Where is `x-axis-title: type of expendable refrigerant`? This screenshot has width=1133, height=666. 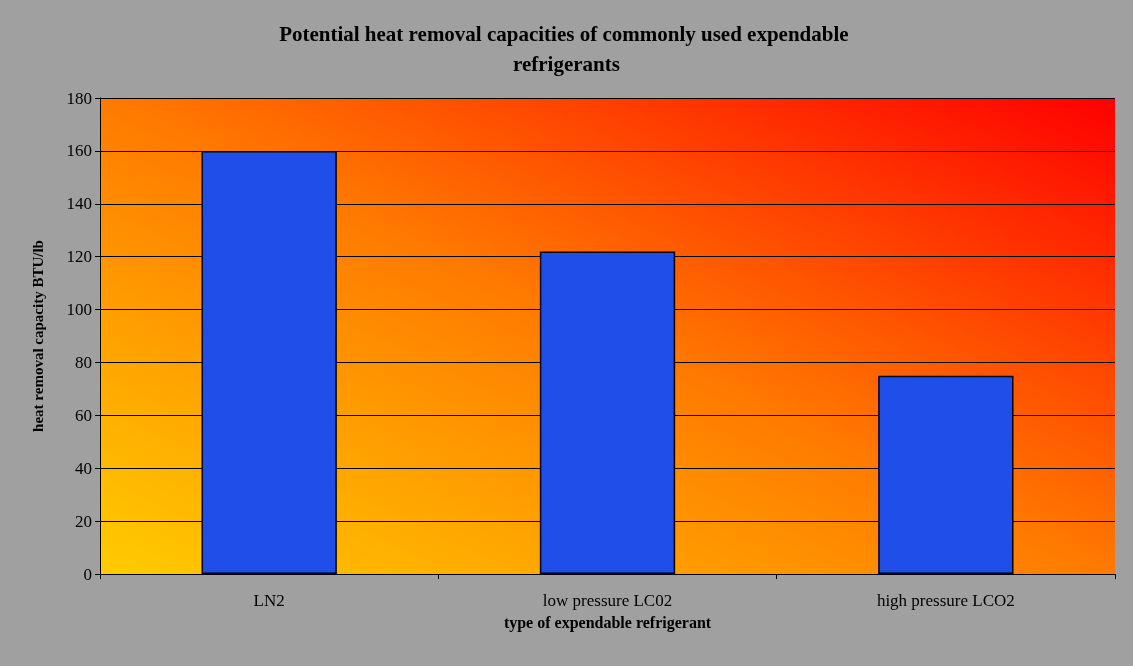
x-axis-title: type of expendable refrigerant is located at coordinates (607, 622).